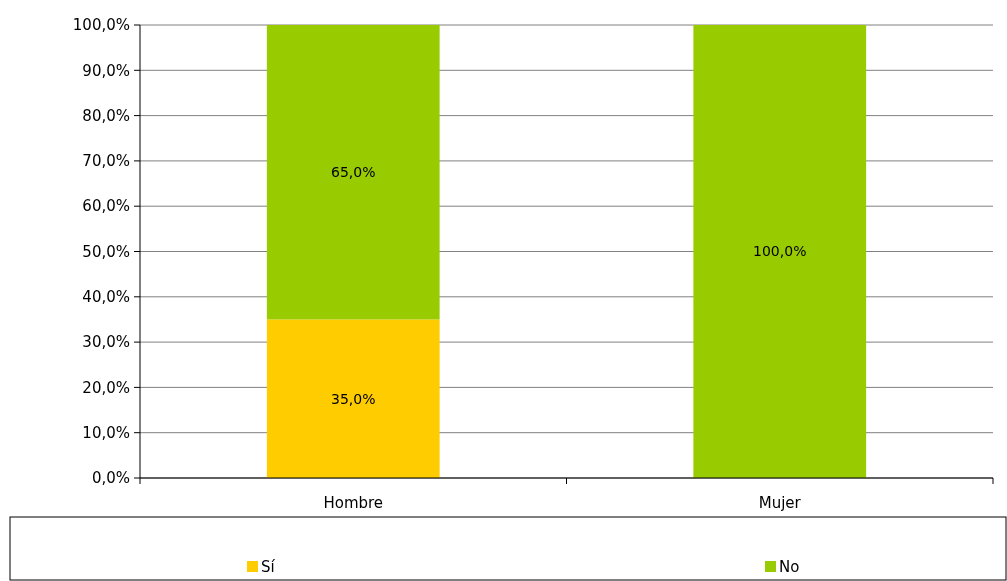 The image size is (1007, 581). I want to click on y-tick-label: 30,0%, so click(106, 342).